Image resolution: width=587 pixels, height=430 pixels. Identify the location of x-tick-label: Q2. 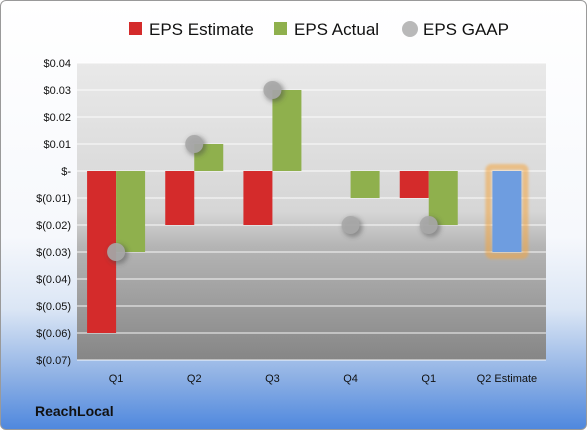
(194, 379).